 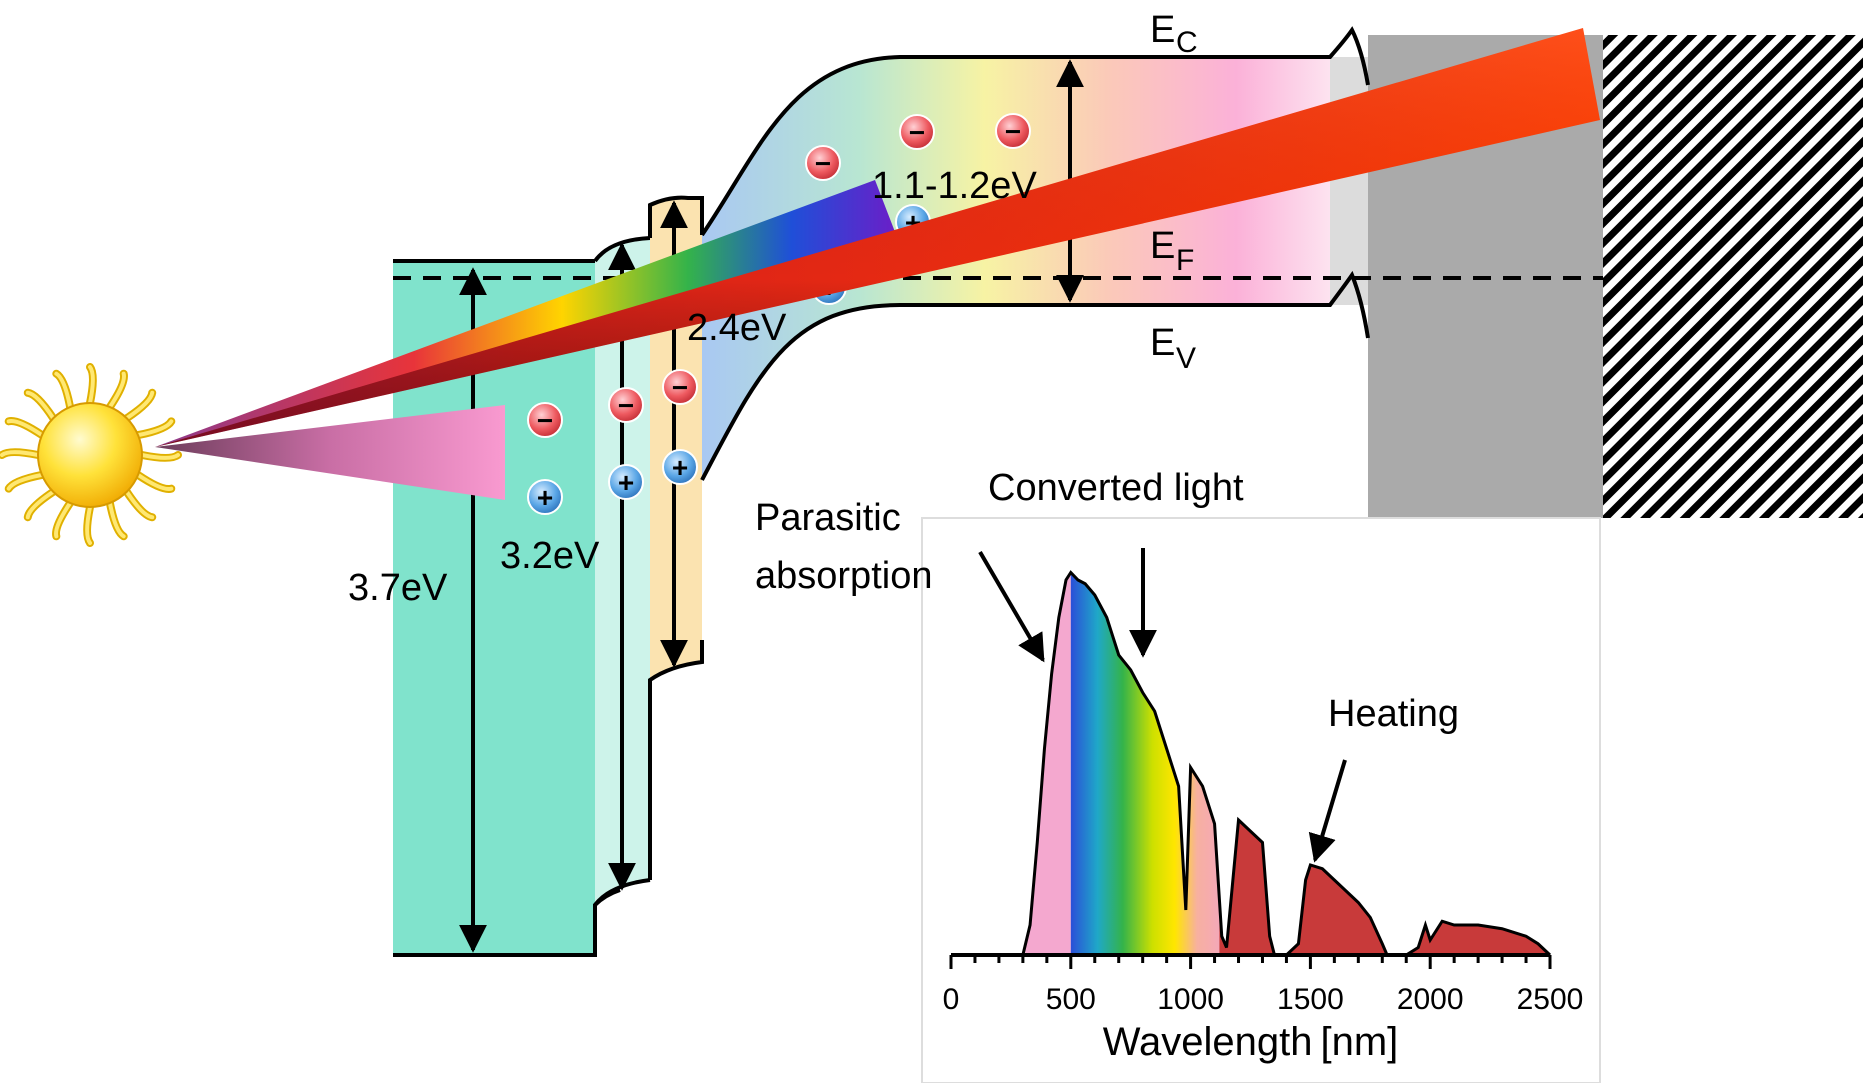 I want to click on arrow-heating, so click(x=1327, y=811).